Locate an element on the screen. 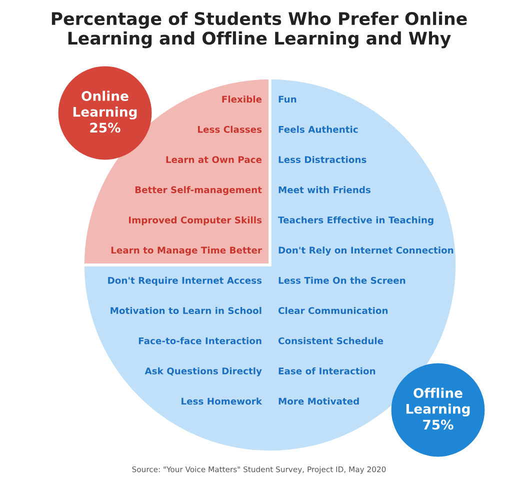  chart-title: Percentage of Students Who Prefer Online Learning and Offline Learning and Why is located at coordinates (259, 30).